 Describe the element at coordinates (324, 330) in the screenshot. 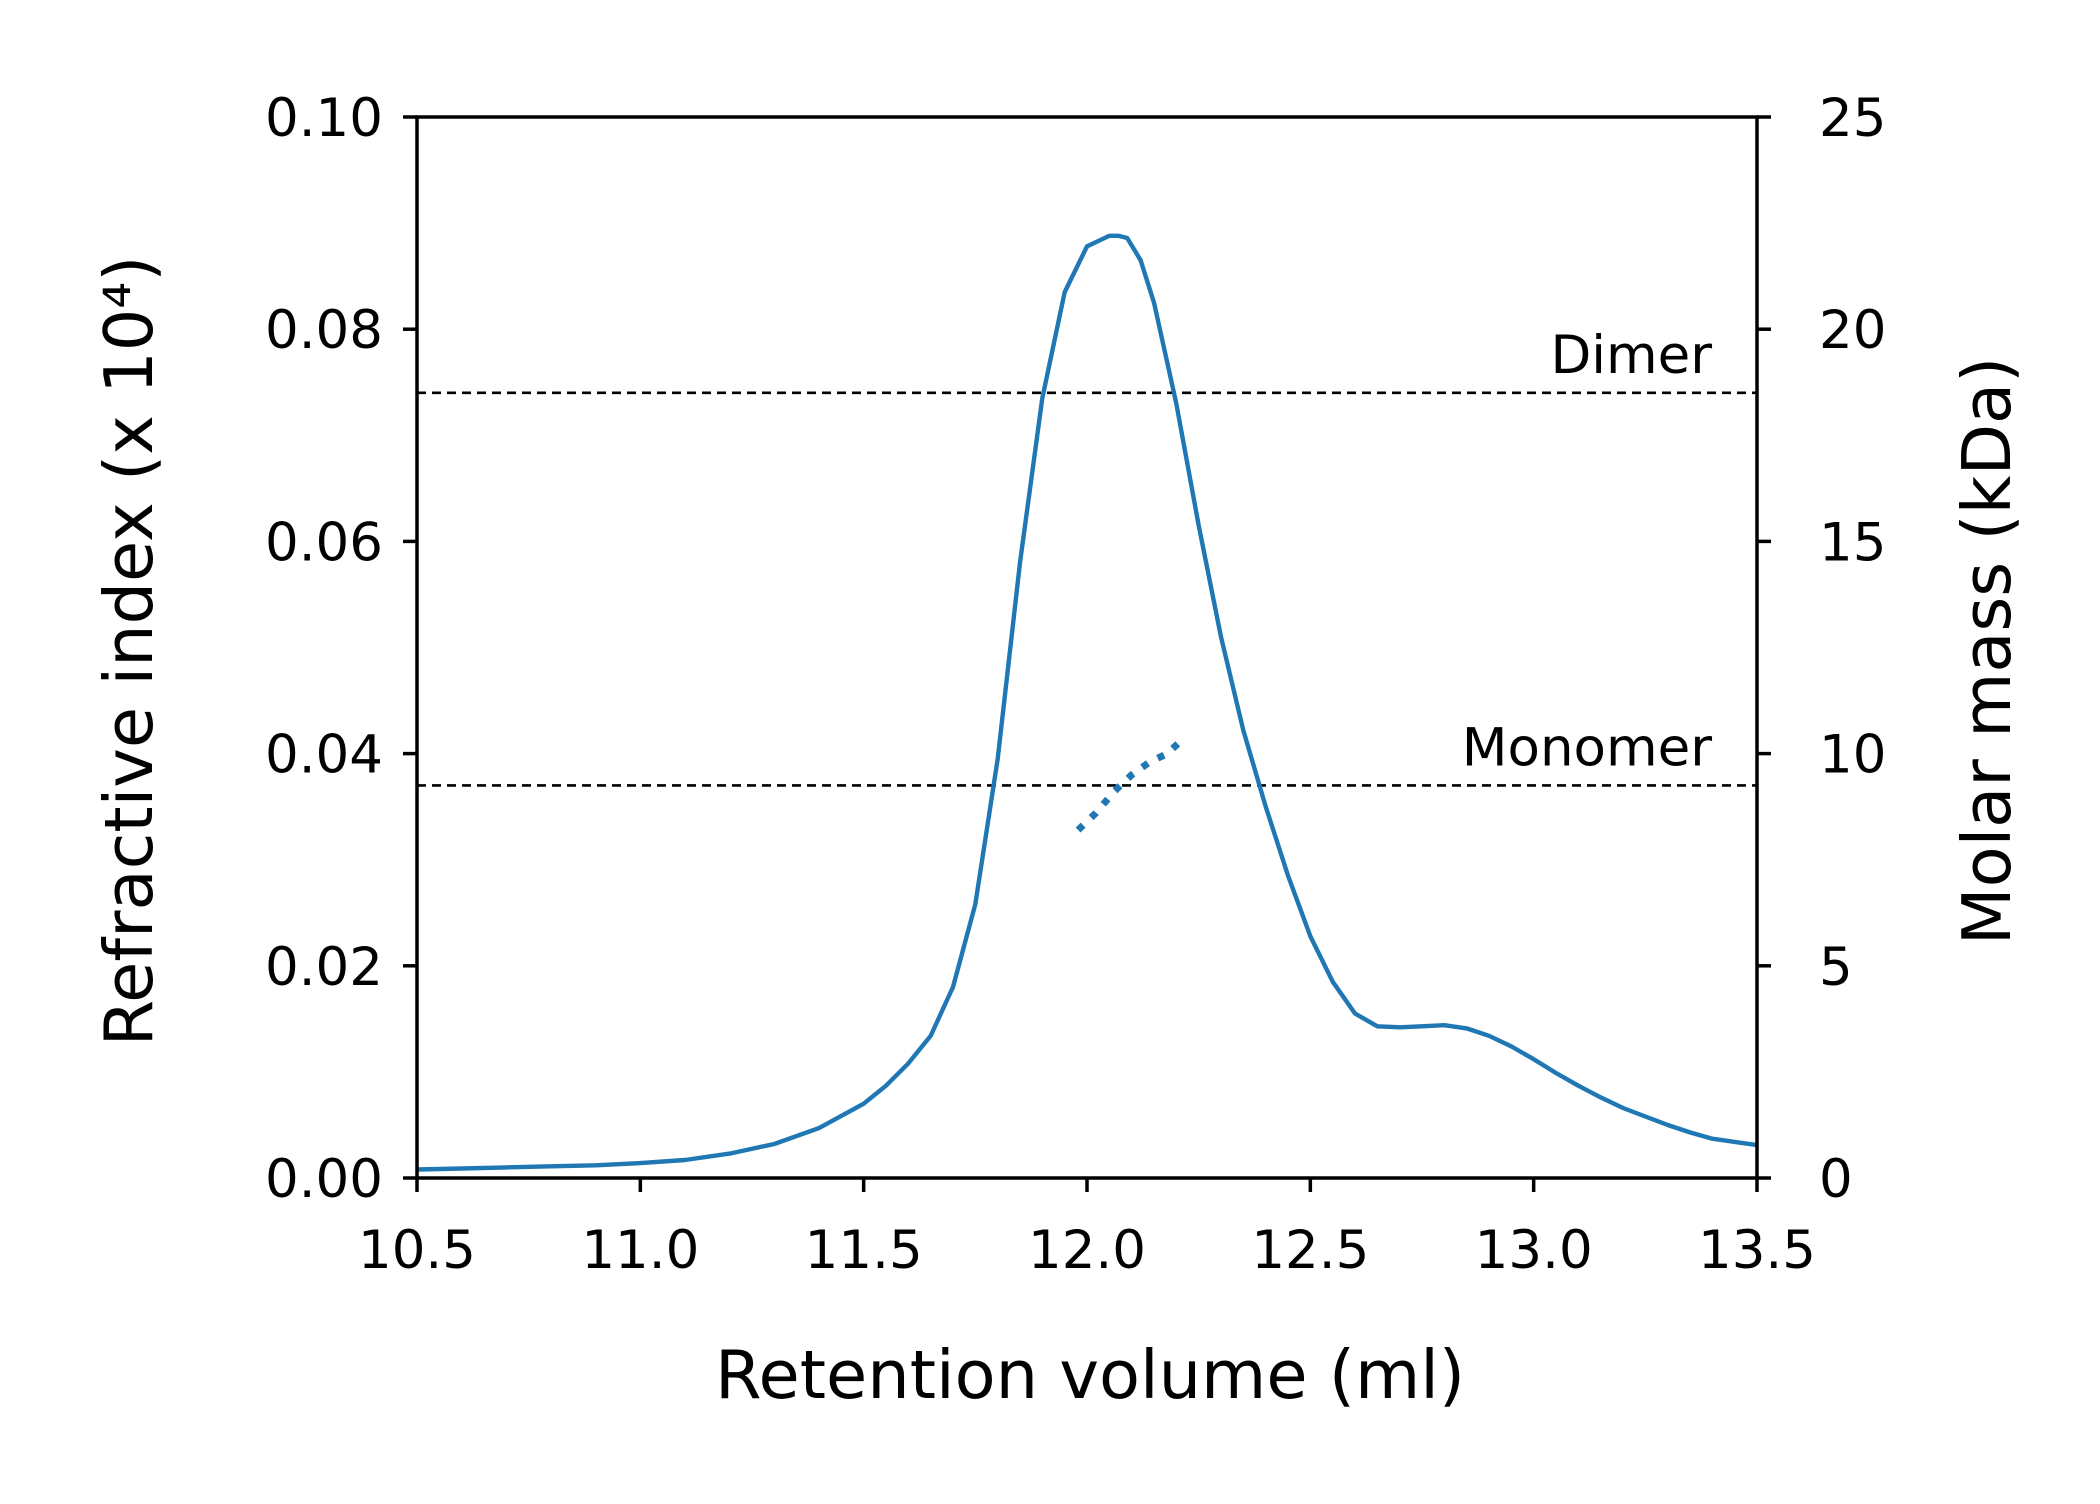

I see `y-tick-label-left: 0.08` at that location.